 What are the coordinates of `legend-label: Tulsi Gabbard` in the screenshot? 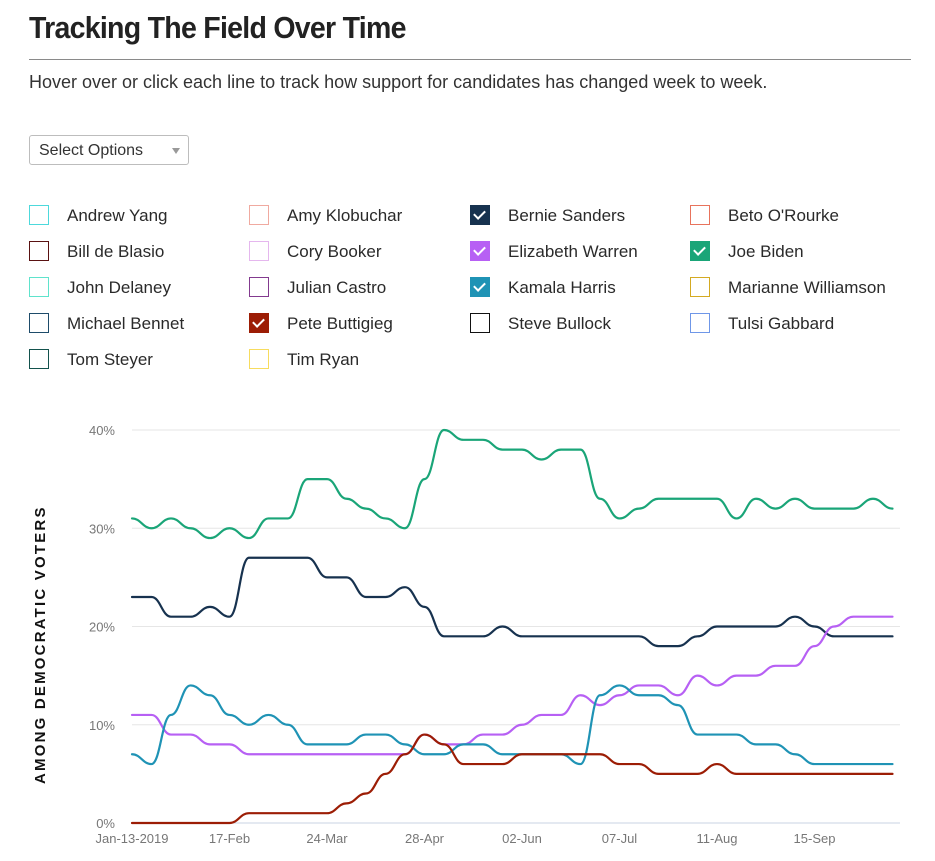 It's located at (781, 323).